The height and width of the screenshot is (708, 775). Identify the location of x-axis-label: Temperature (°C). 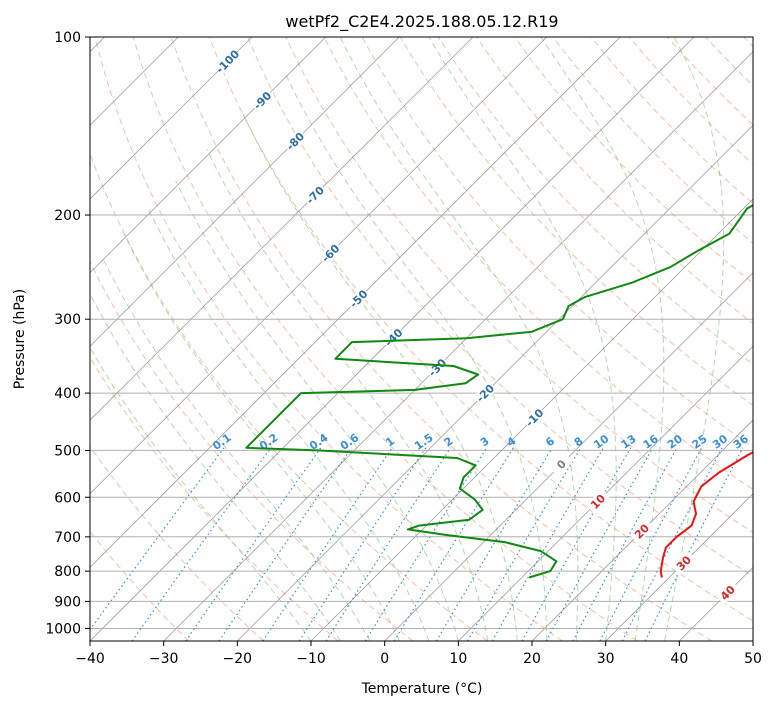
(422, 689).